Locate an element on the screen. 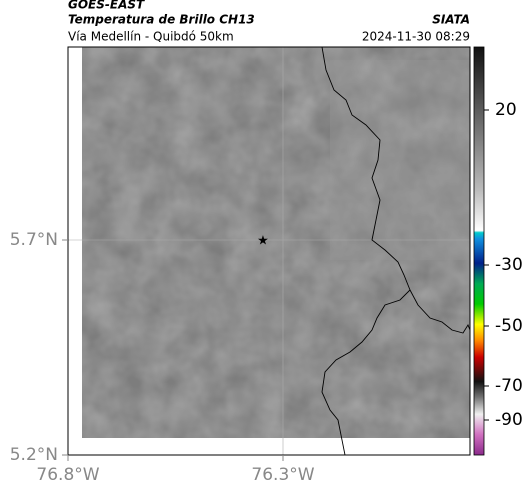  colorbar-label: -70 is located at coordinates (509, 386).